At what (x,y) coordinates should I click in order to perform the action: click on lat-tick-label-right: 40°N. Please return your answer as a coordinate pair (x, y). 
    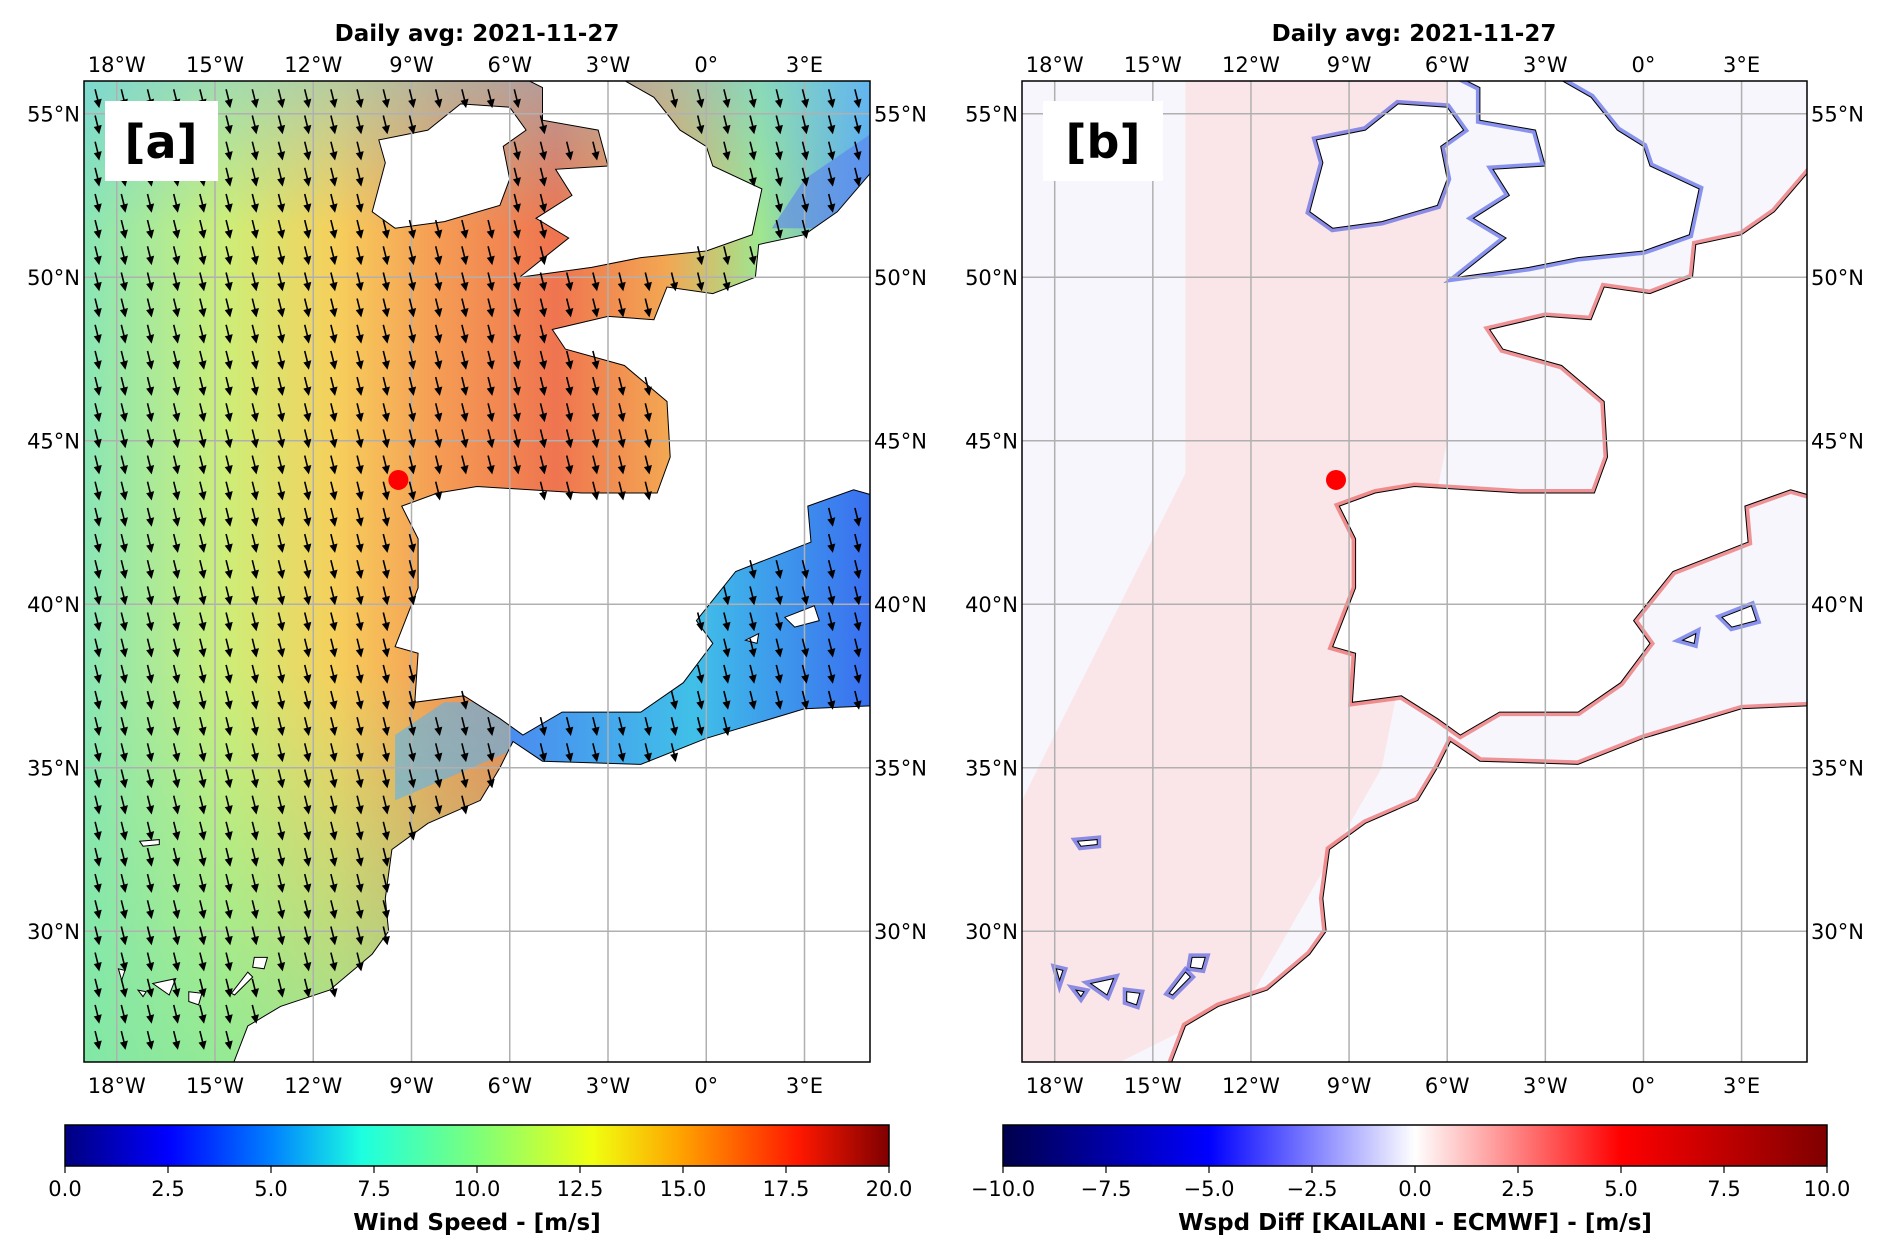
    Looking at the image, I should click on (900, 605).